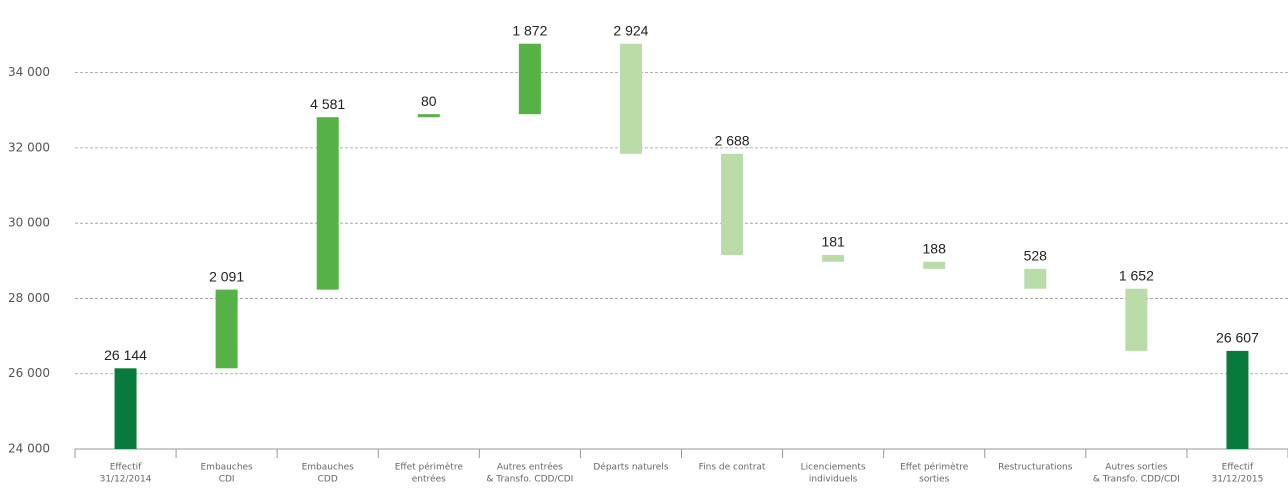 The image size is (1288, 497). I want to click on value-label: 1 652, so click(1136, 275).